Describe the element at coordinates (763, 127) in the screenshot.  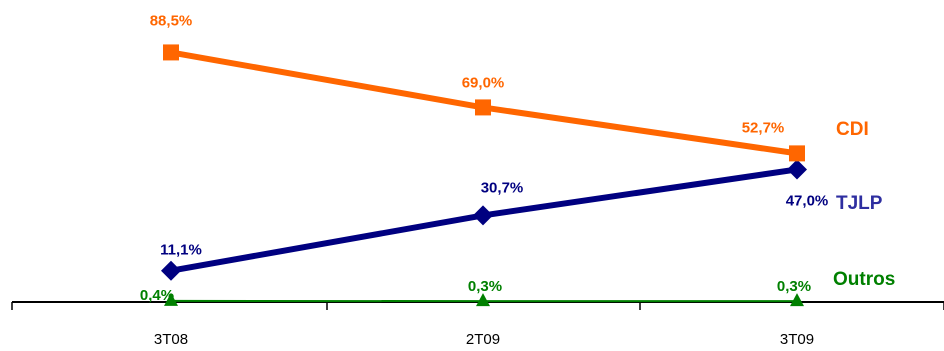
I see `data-label-cdi: 52,7%` at that location.